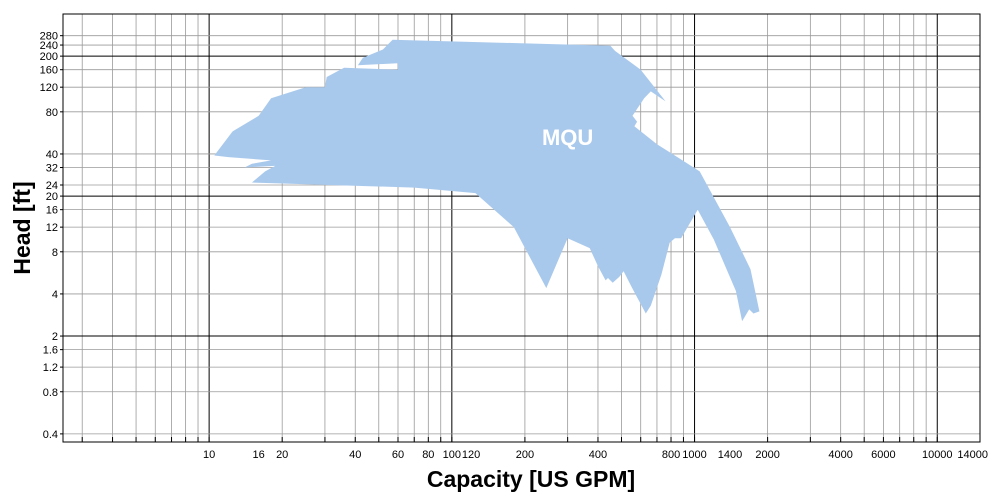  Describe the element at coordinates (49, 46) in the screenshot. I see `y-tick-label: 240` at that location.